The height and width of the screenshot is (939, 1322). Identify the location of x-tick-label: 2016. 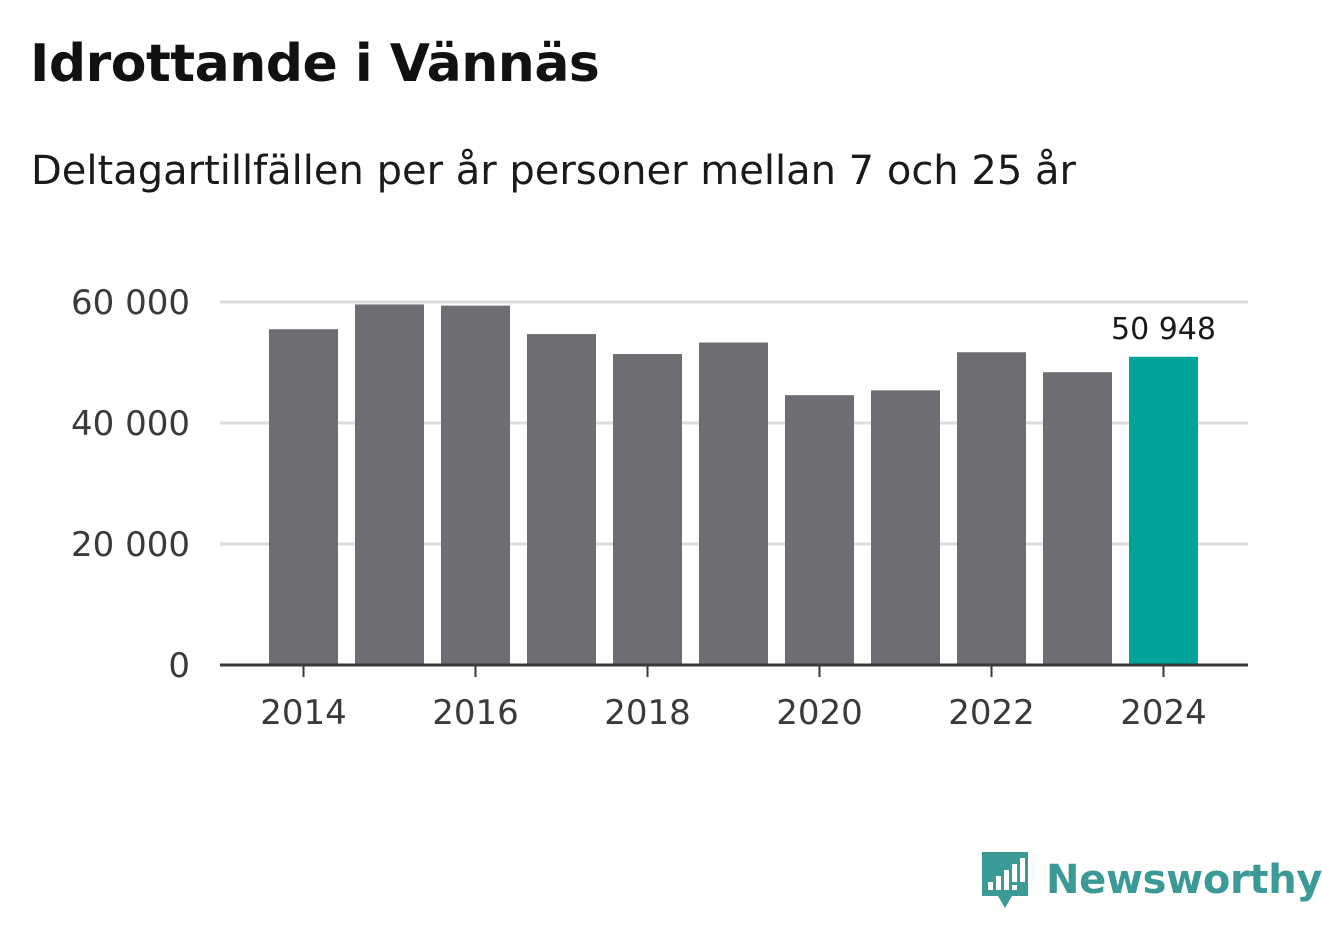
(475, 713).